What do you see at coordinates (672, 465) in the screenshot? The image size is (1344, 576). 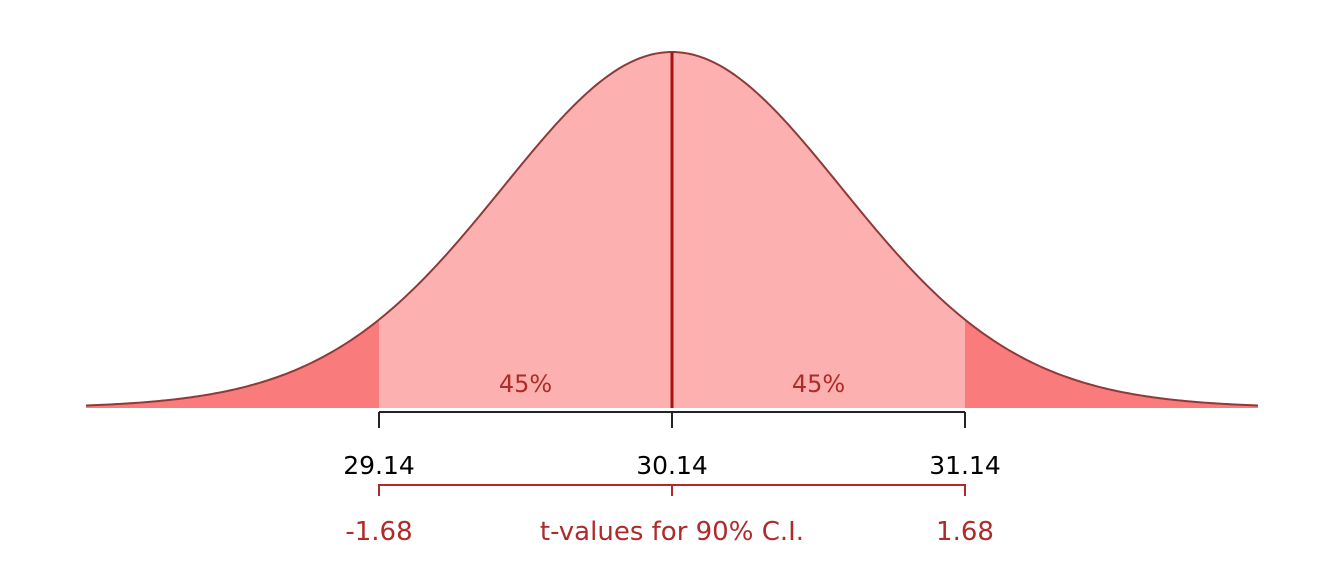 I see `x-tick-label: 30.14` at bounding box center [672, 465].